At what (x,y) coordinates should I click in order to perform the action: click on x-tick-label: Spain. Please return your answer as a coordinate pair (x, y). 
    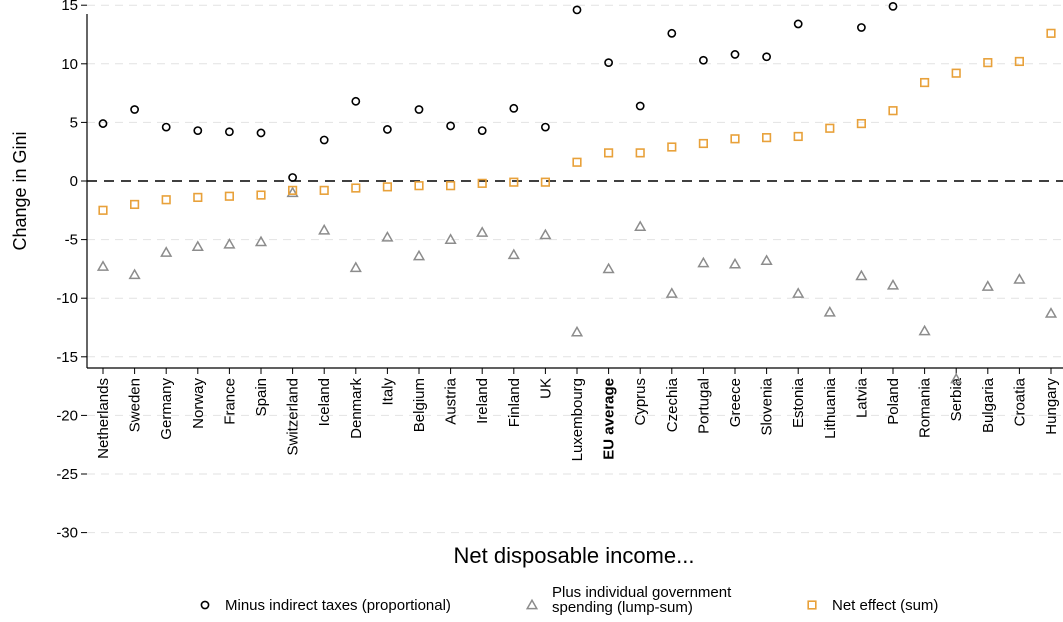
    Looking at the image, I should click on (261, 397).